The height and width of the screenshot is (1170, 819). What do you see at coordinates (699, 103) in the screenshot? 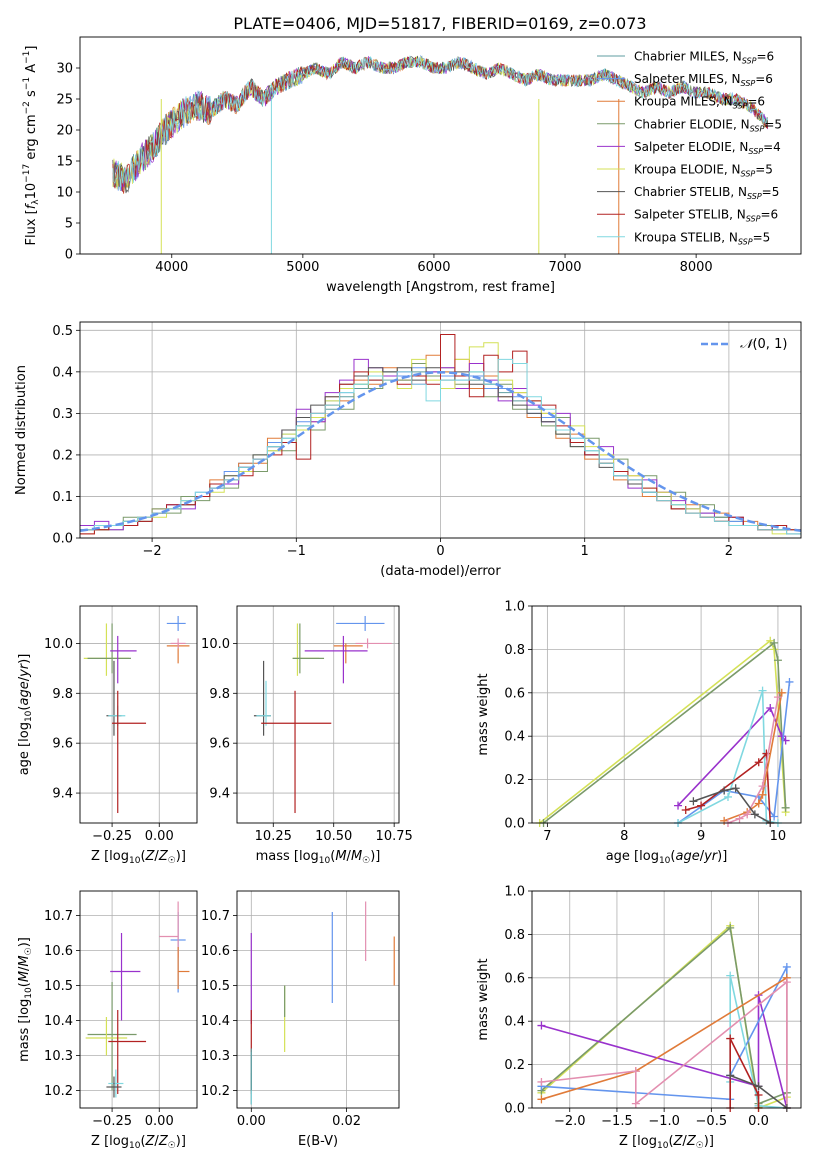
I see `legend-entry: Kroupa MILES, NSSP=6` at bounding box center [699, 103].